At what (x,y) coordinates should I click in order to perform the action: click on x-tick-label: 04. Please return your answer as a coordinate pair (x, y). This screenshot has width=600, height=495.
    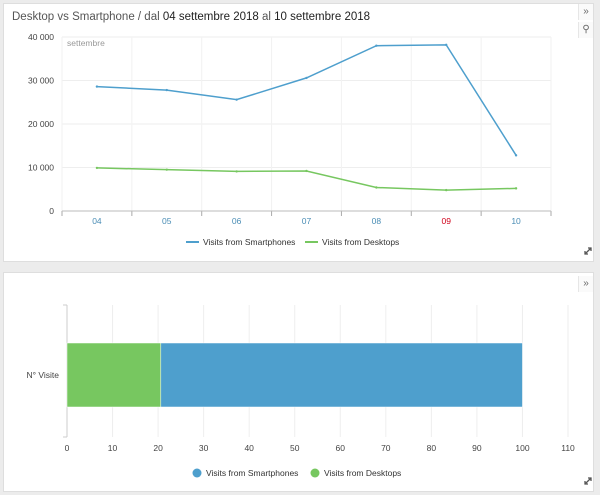
    Looking at the image, I should click on (97, 221).